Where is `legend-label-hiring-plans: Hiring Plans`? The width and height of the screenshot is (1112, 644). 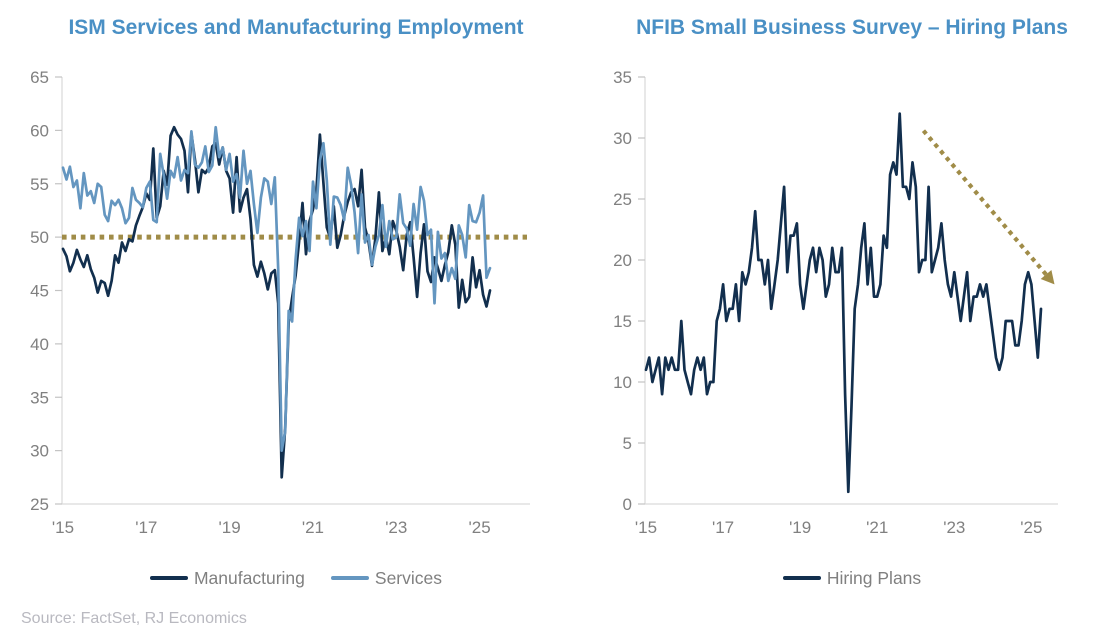 legend-label-hiring-plans: Hiring Plans is located at coordinates (874, 577).